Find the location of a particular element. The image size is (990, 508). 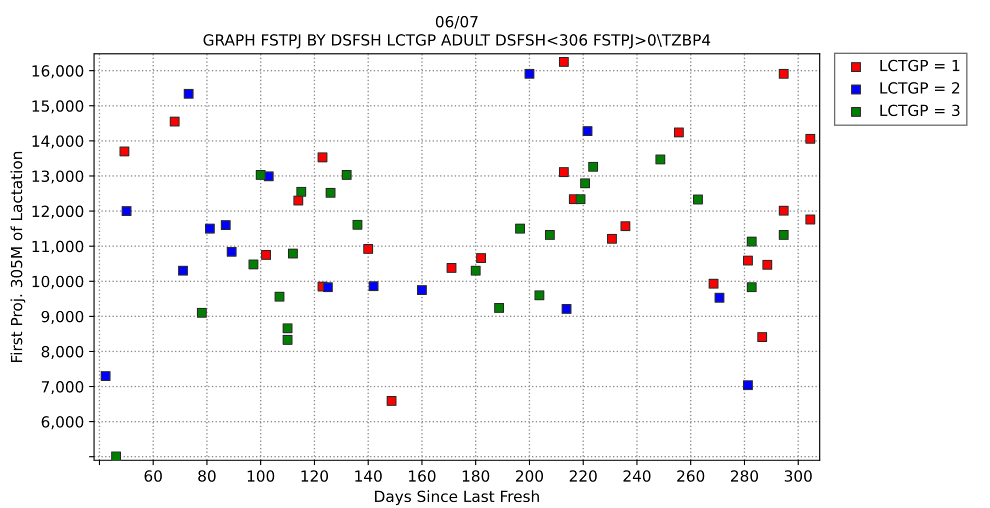

x-tick-label: 160 is located at coordinates (422, 476).